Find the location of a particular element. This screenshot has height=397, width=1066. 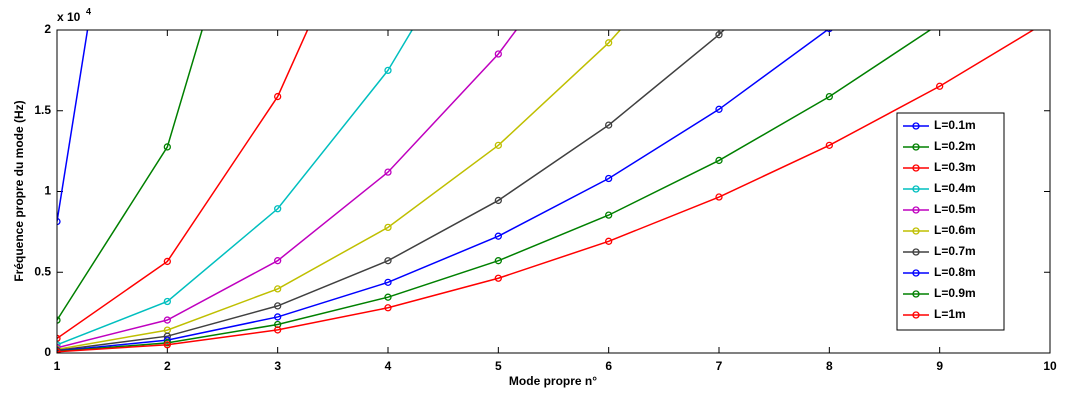

x-tick-label: 5 is located at coordinates (498, 366).